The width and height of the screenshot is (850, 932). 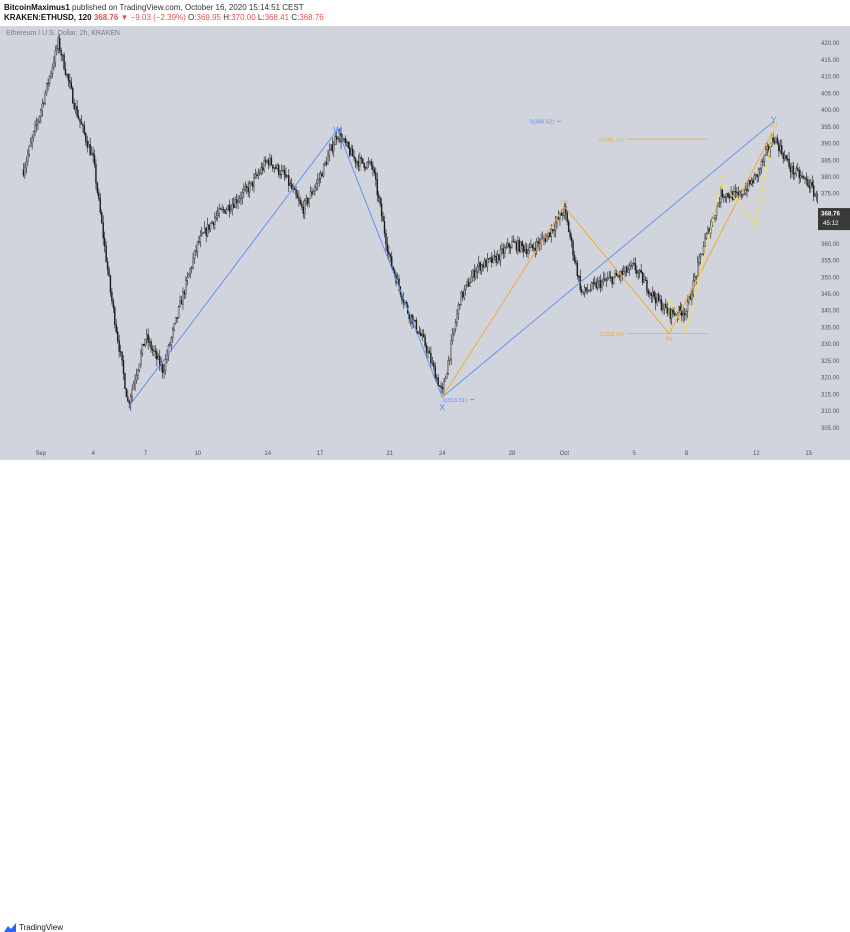 What do you see at coordinates (830, 395) in the screenshot?
I see `price-tick-label: 315.00` at bounding box center [830, 395].